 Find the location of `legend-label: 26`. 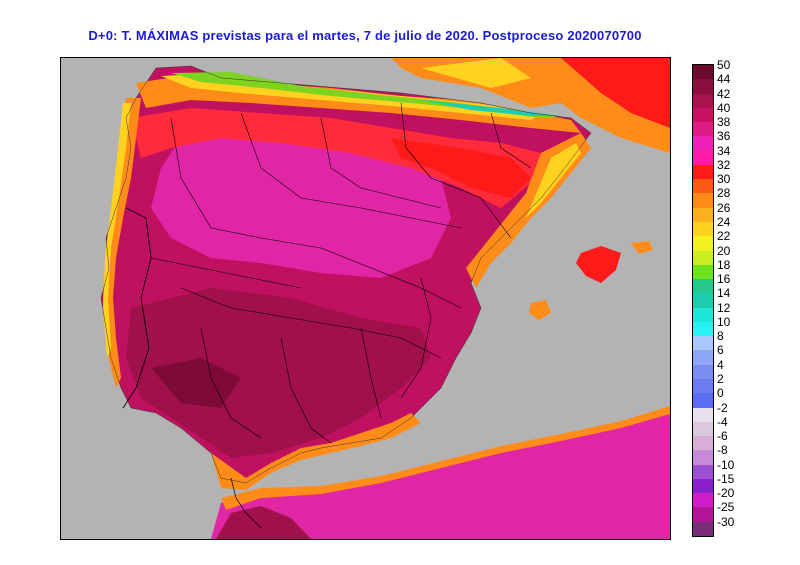

legend-label: 26 is located at coordinates (724, 207).